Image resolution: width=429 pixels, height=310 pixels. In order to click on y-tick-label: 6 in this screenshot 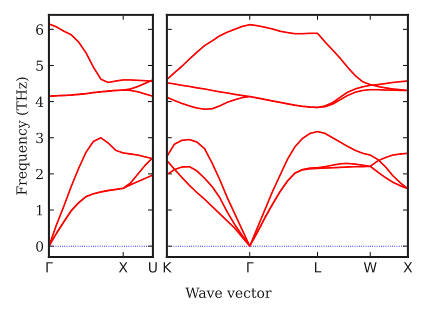, I will do `click(40, 29)`.